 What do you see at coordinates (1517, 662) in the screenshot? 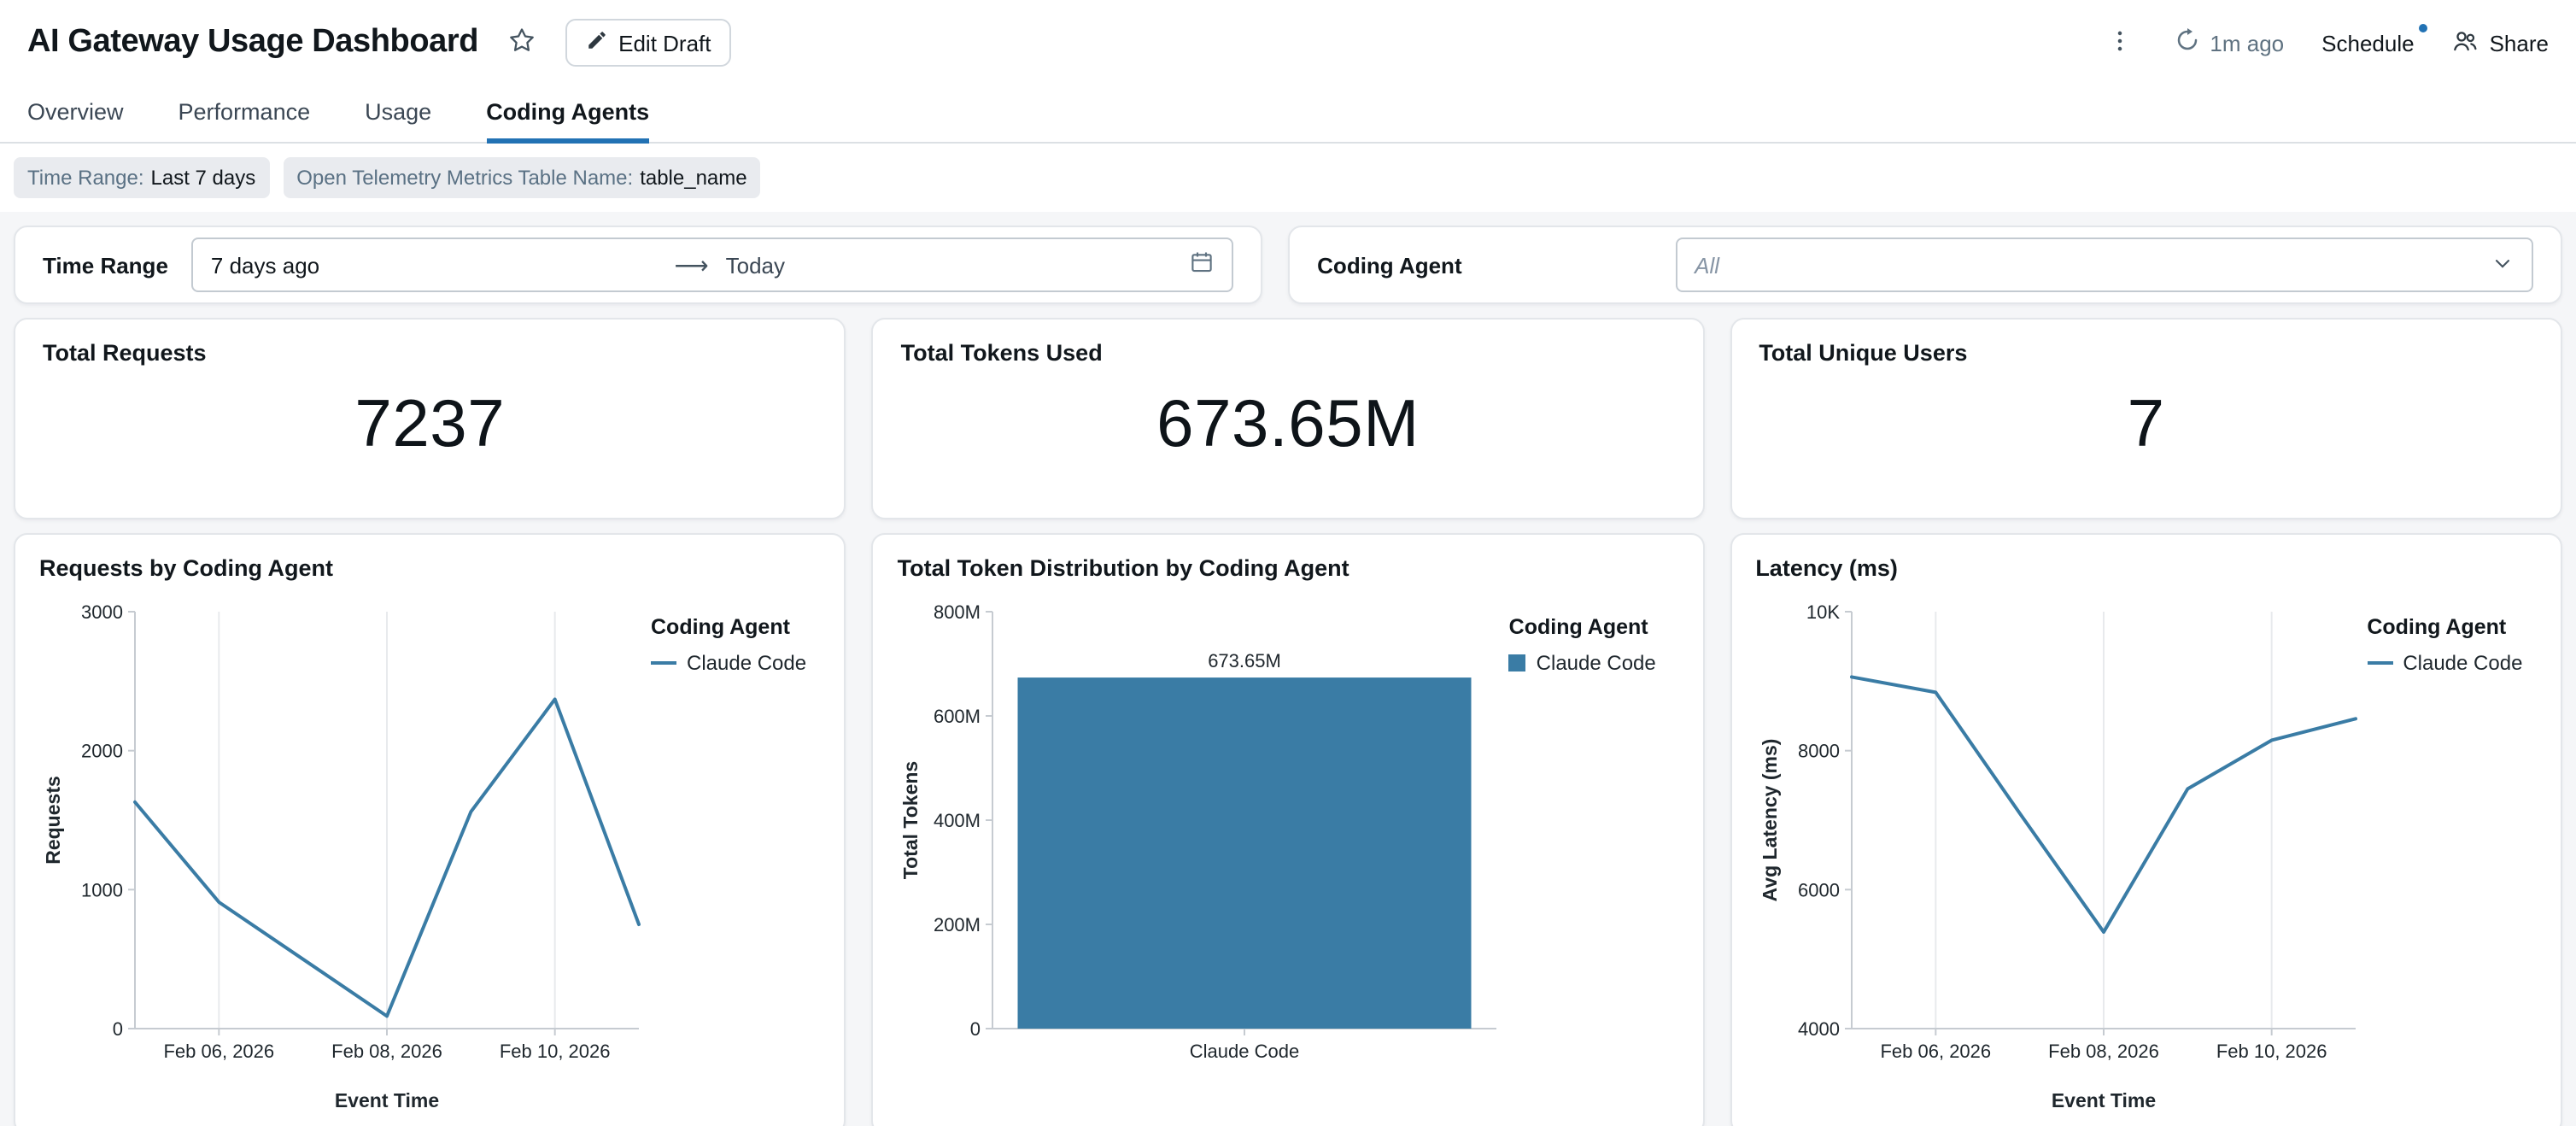
I see `legend-square-marker` at bounding box center [1517, 662].